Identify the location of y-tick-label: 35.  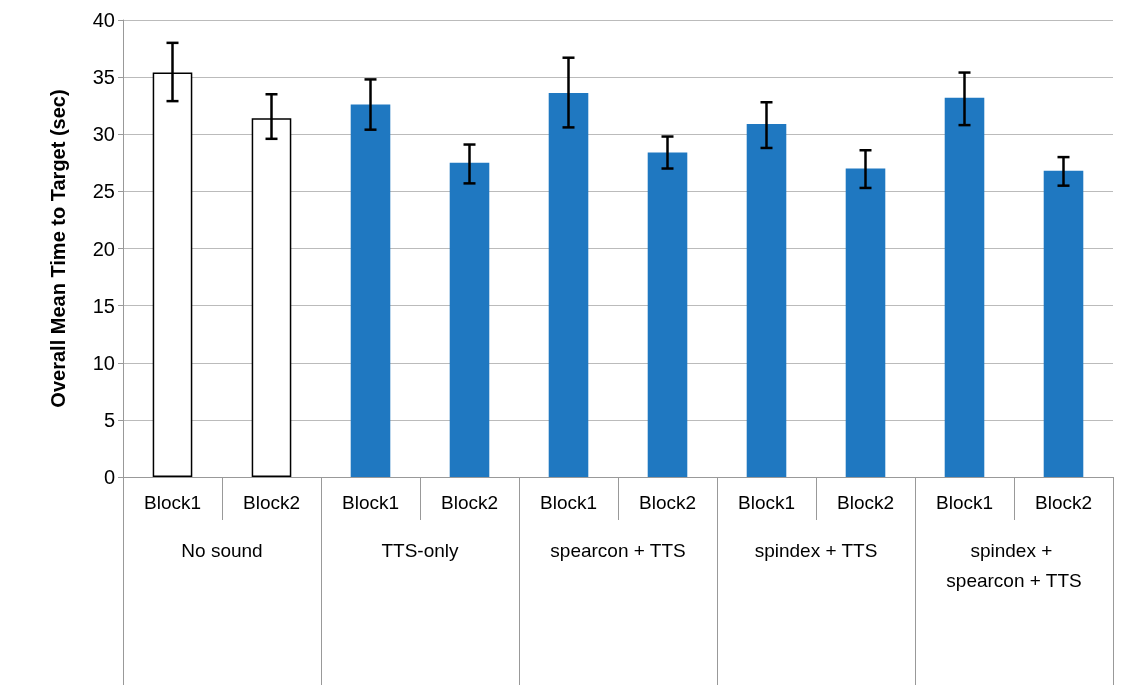
(103, 77).